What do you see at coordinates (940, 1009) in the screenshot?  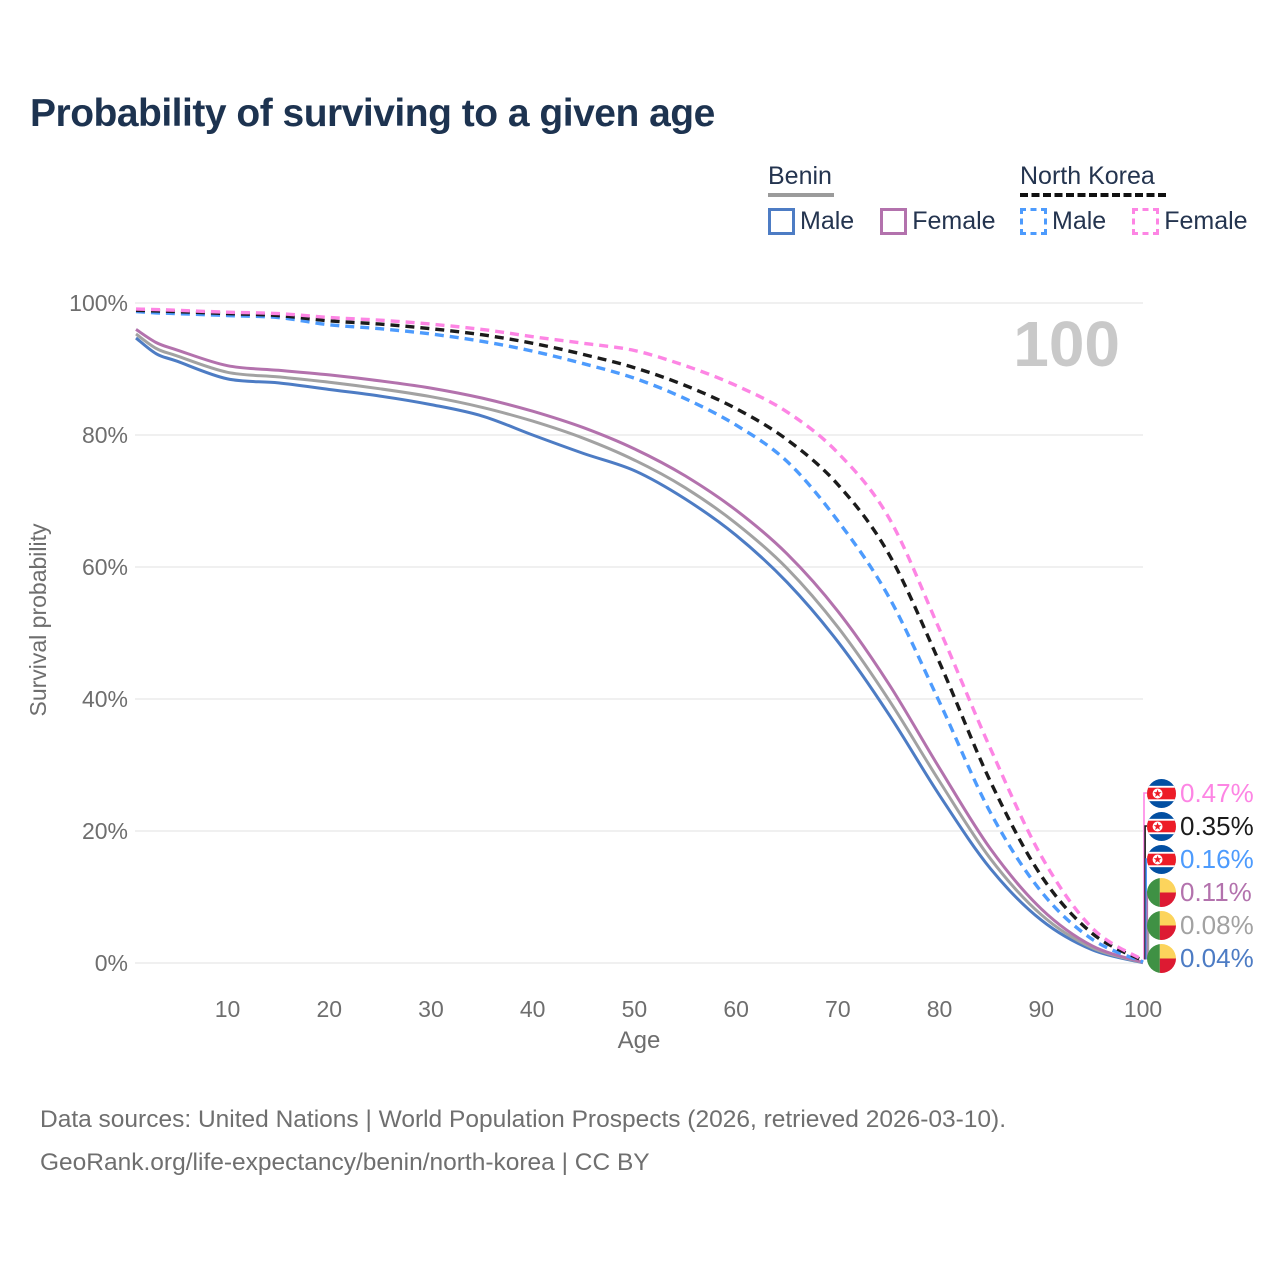 I see `x-axis-tick: 80` at bounding box center [940, 1009].